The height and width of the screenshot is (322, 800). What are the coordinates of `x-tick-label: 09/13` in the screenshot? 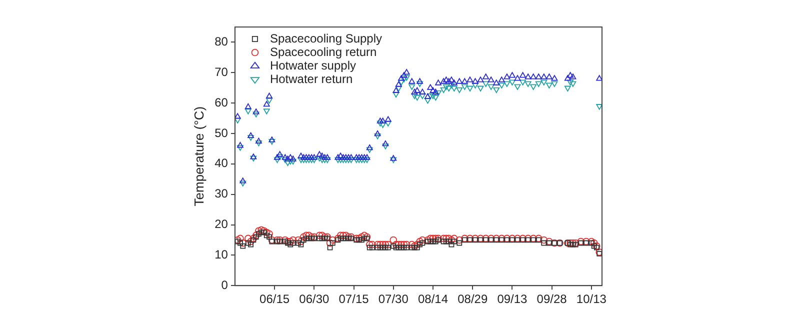 It's located at (512, 299).